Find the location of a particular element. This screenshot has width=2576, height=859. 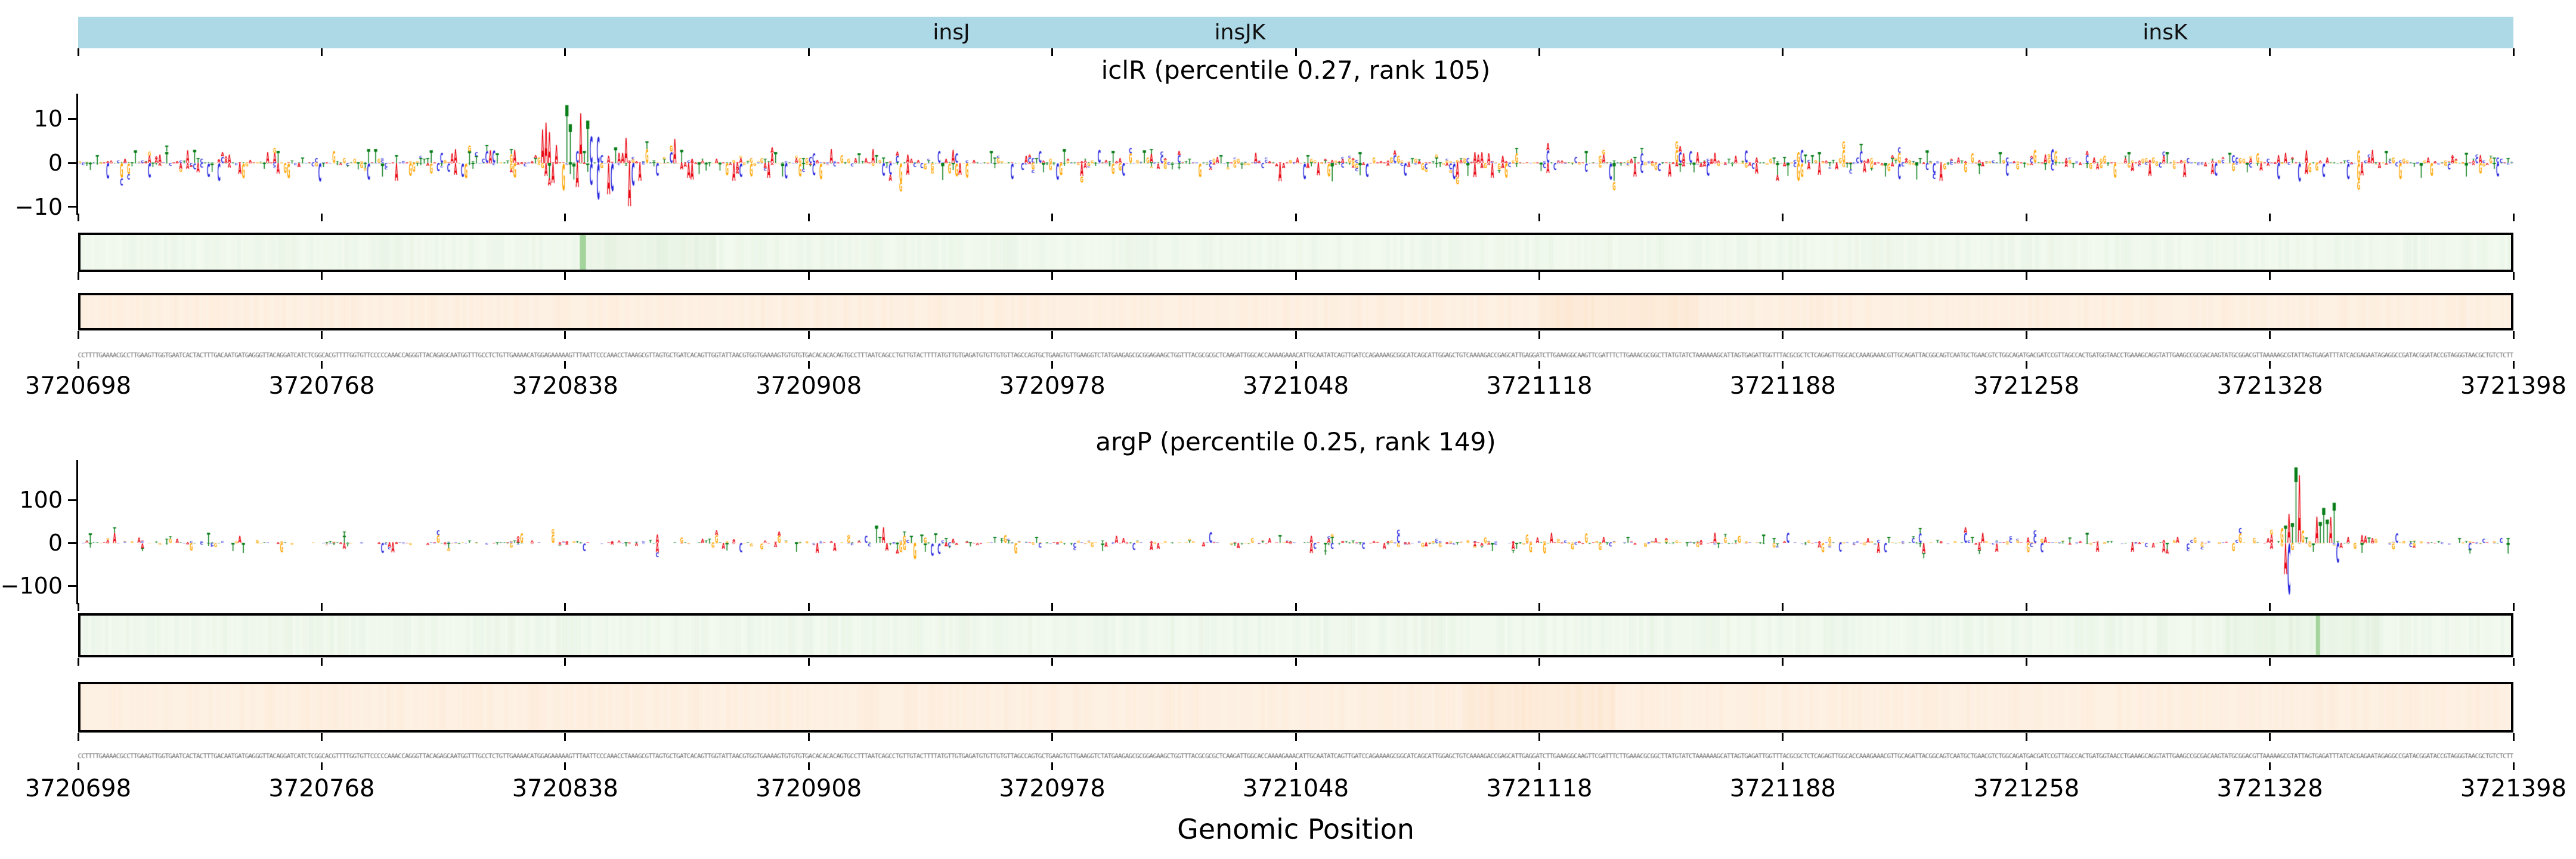

x-tick-label: 3720698 is located at coordinates (78, 386).